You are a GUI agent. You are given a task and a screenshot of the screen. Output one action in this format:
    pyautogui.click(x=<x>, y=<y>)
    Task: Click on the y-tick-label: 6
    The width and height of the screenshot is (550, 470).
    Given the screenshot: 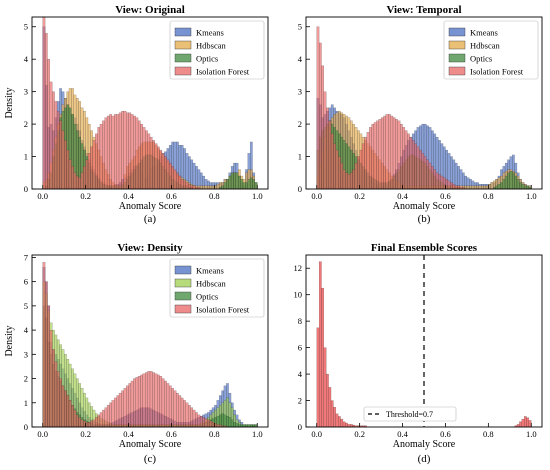 What is the action you would take?
    pyautogui.click(x=26, y=282)
    